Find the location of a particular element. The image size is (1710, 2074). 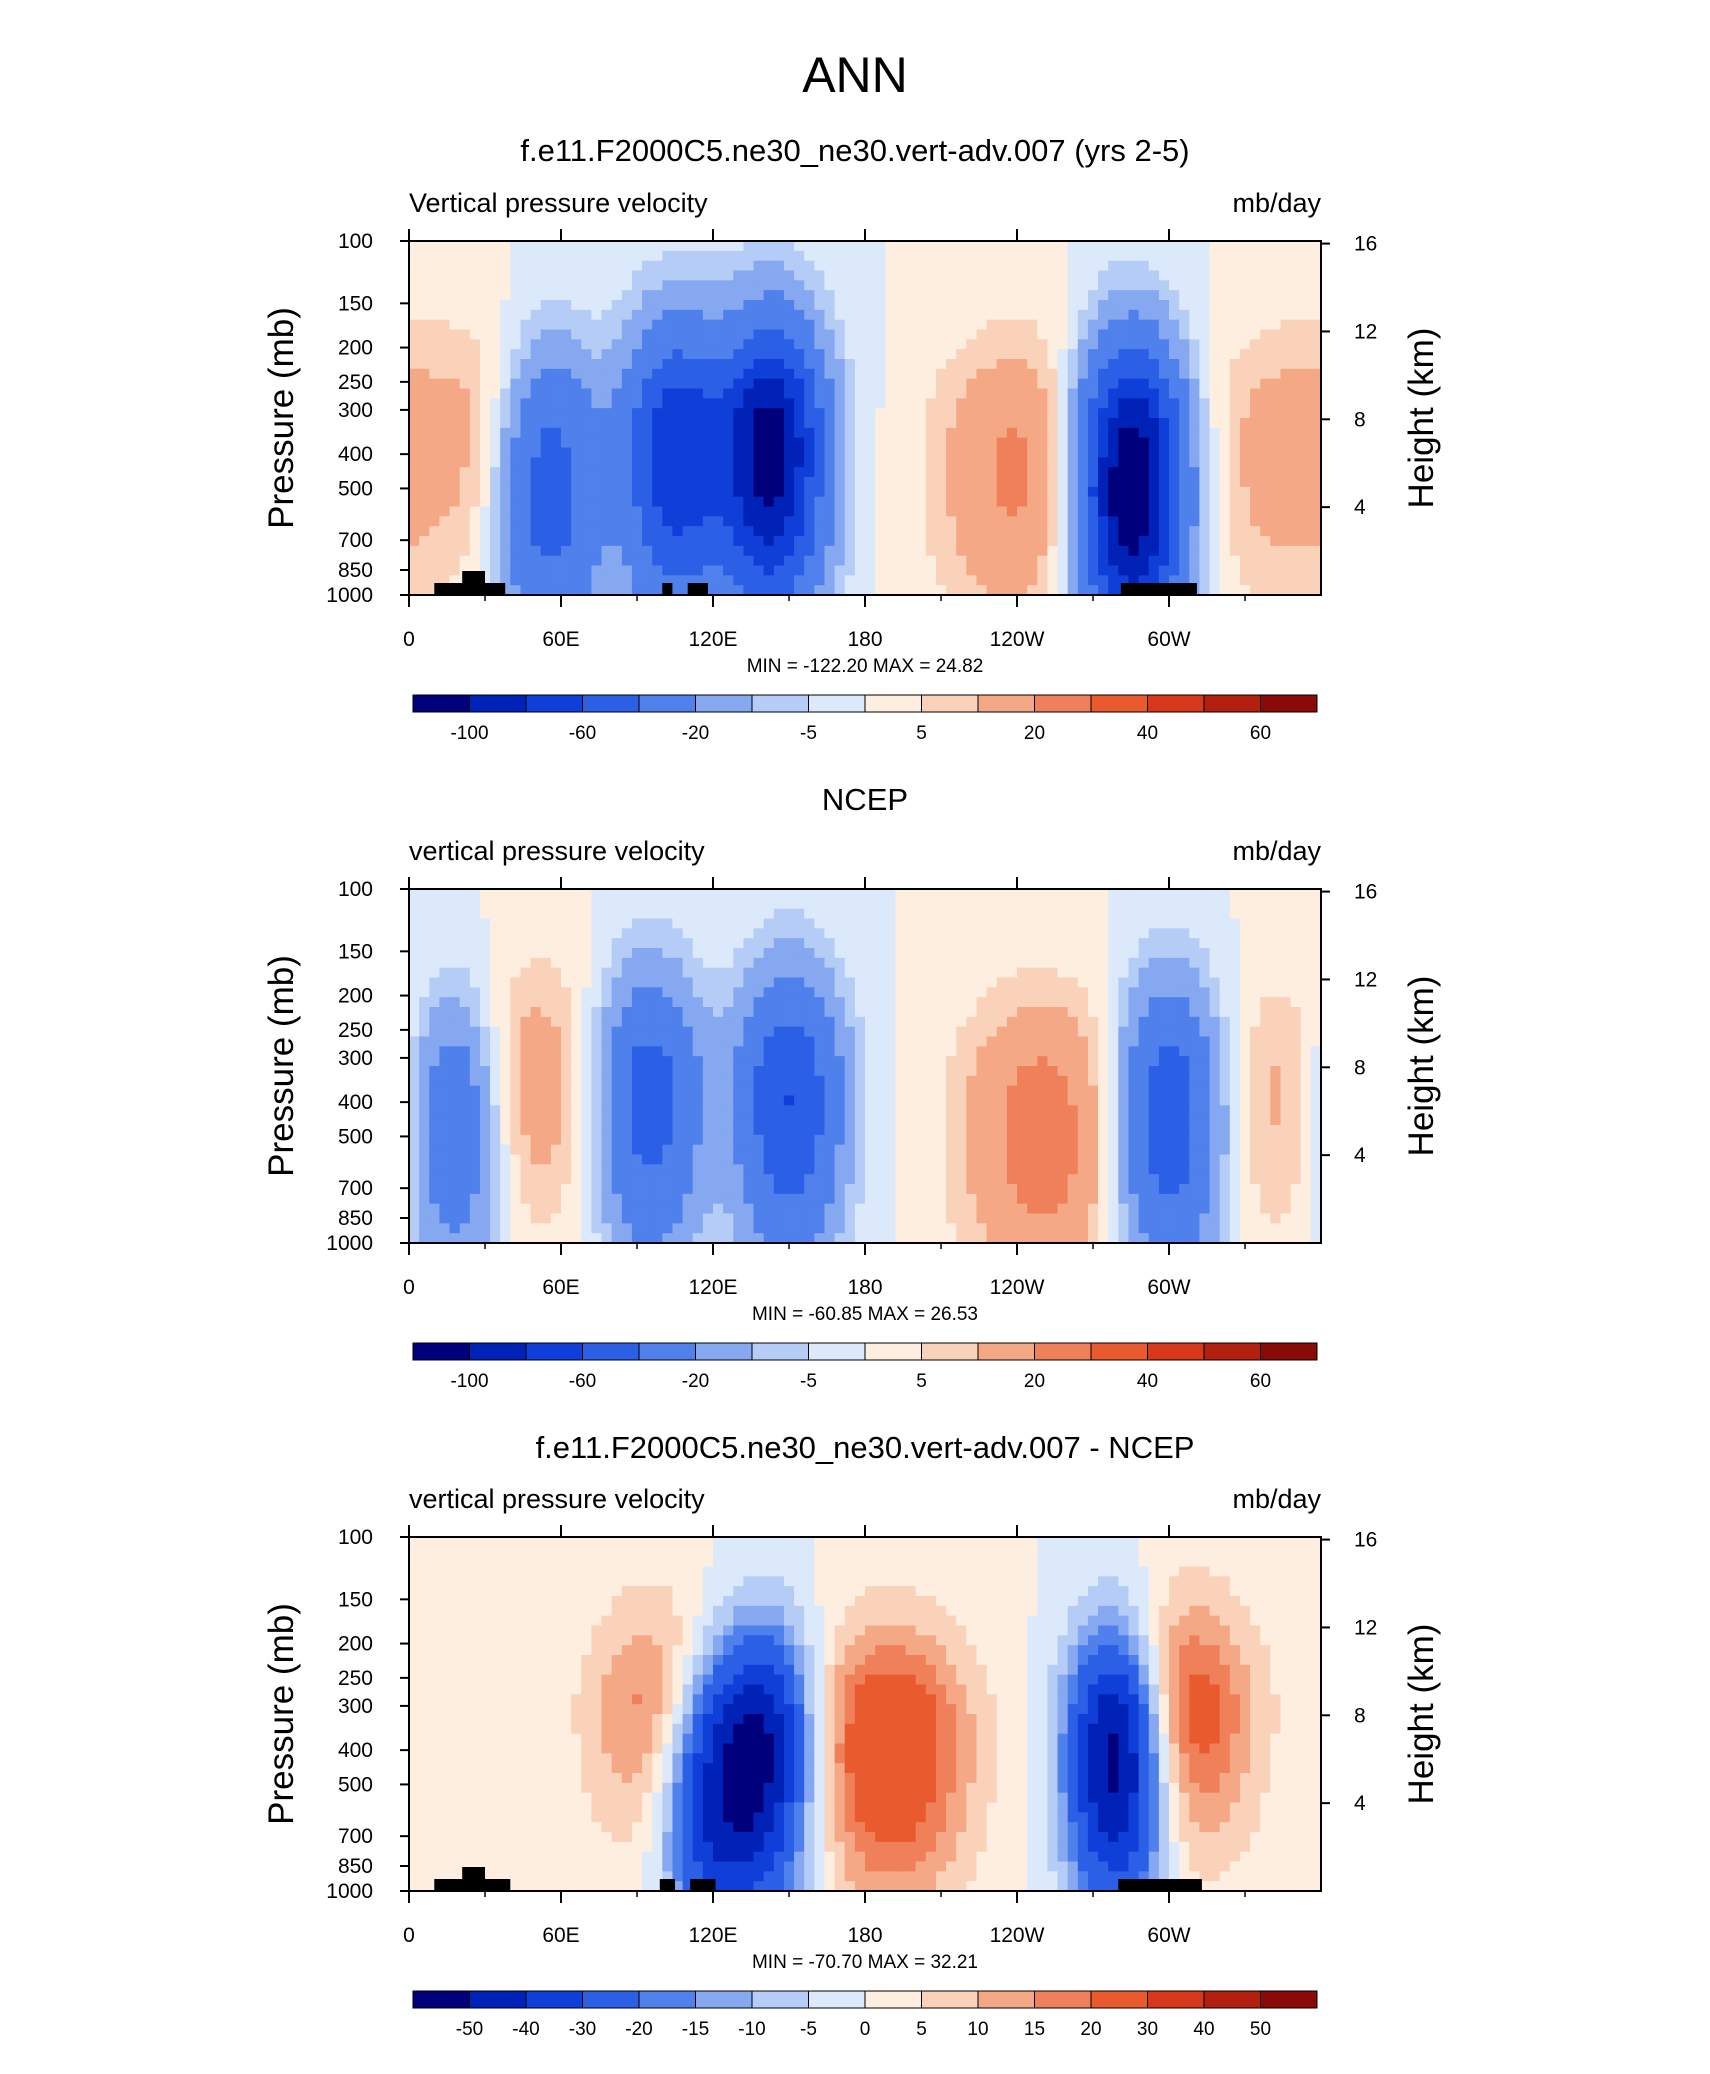

y-tick-label: 100 is located at coordinates (355, 241).